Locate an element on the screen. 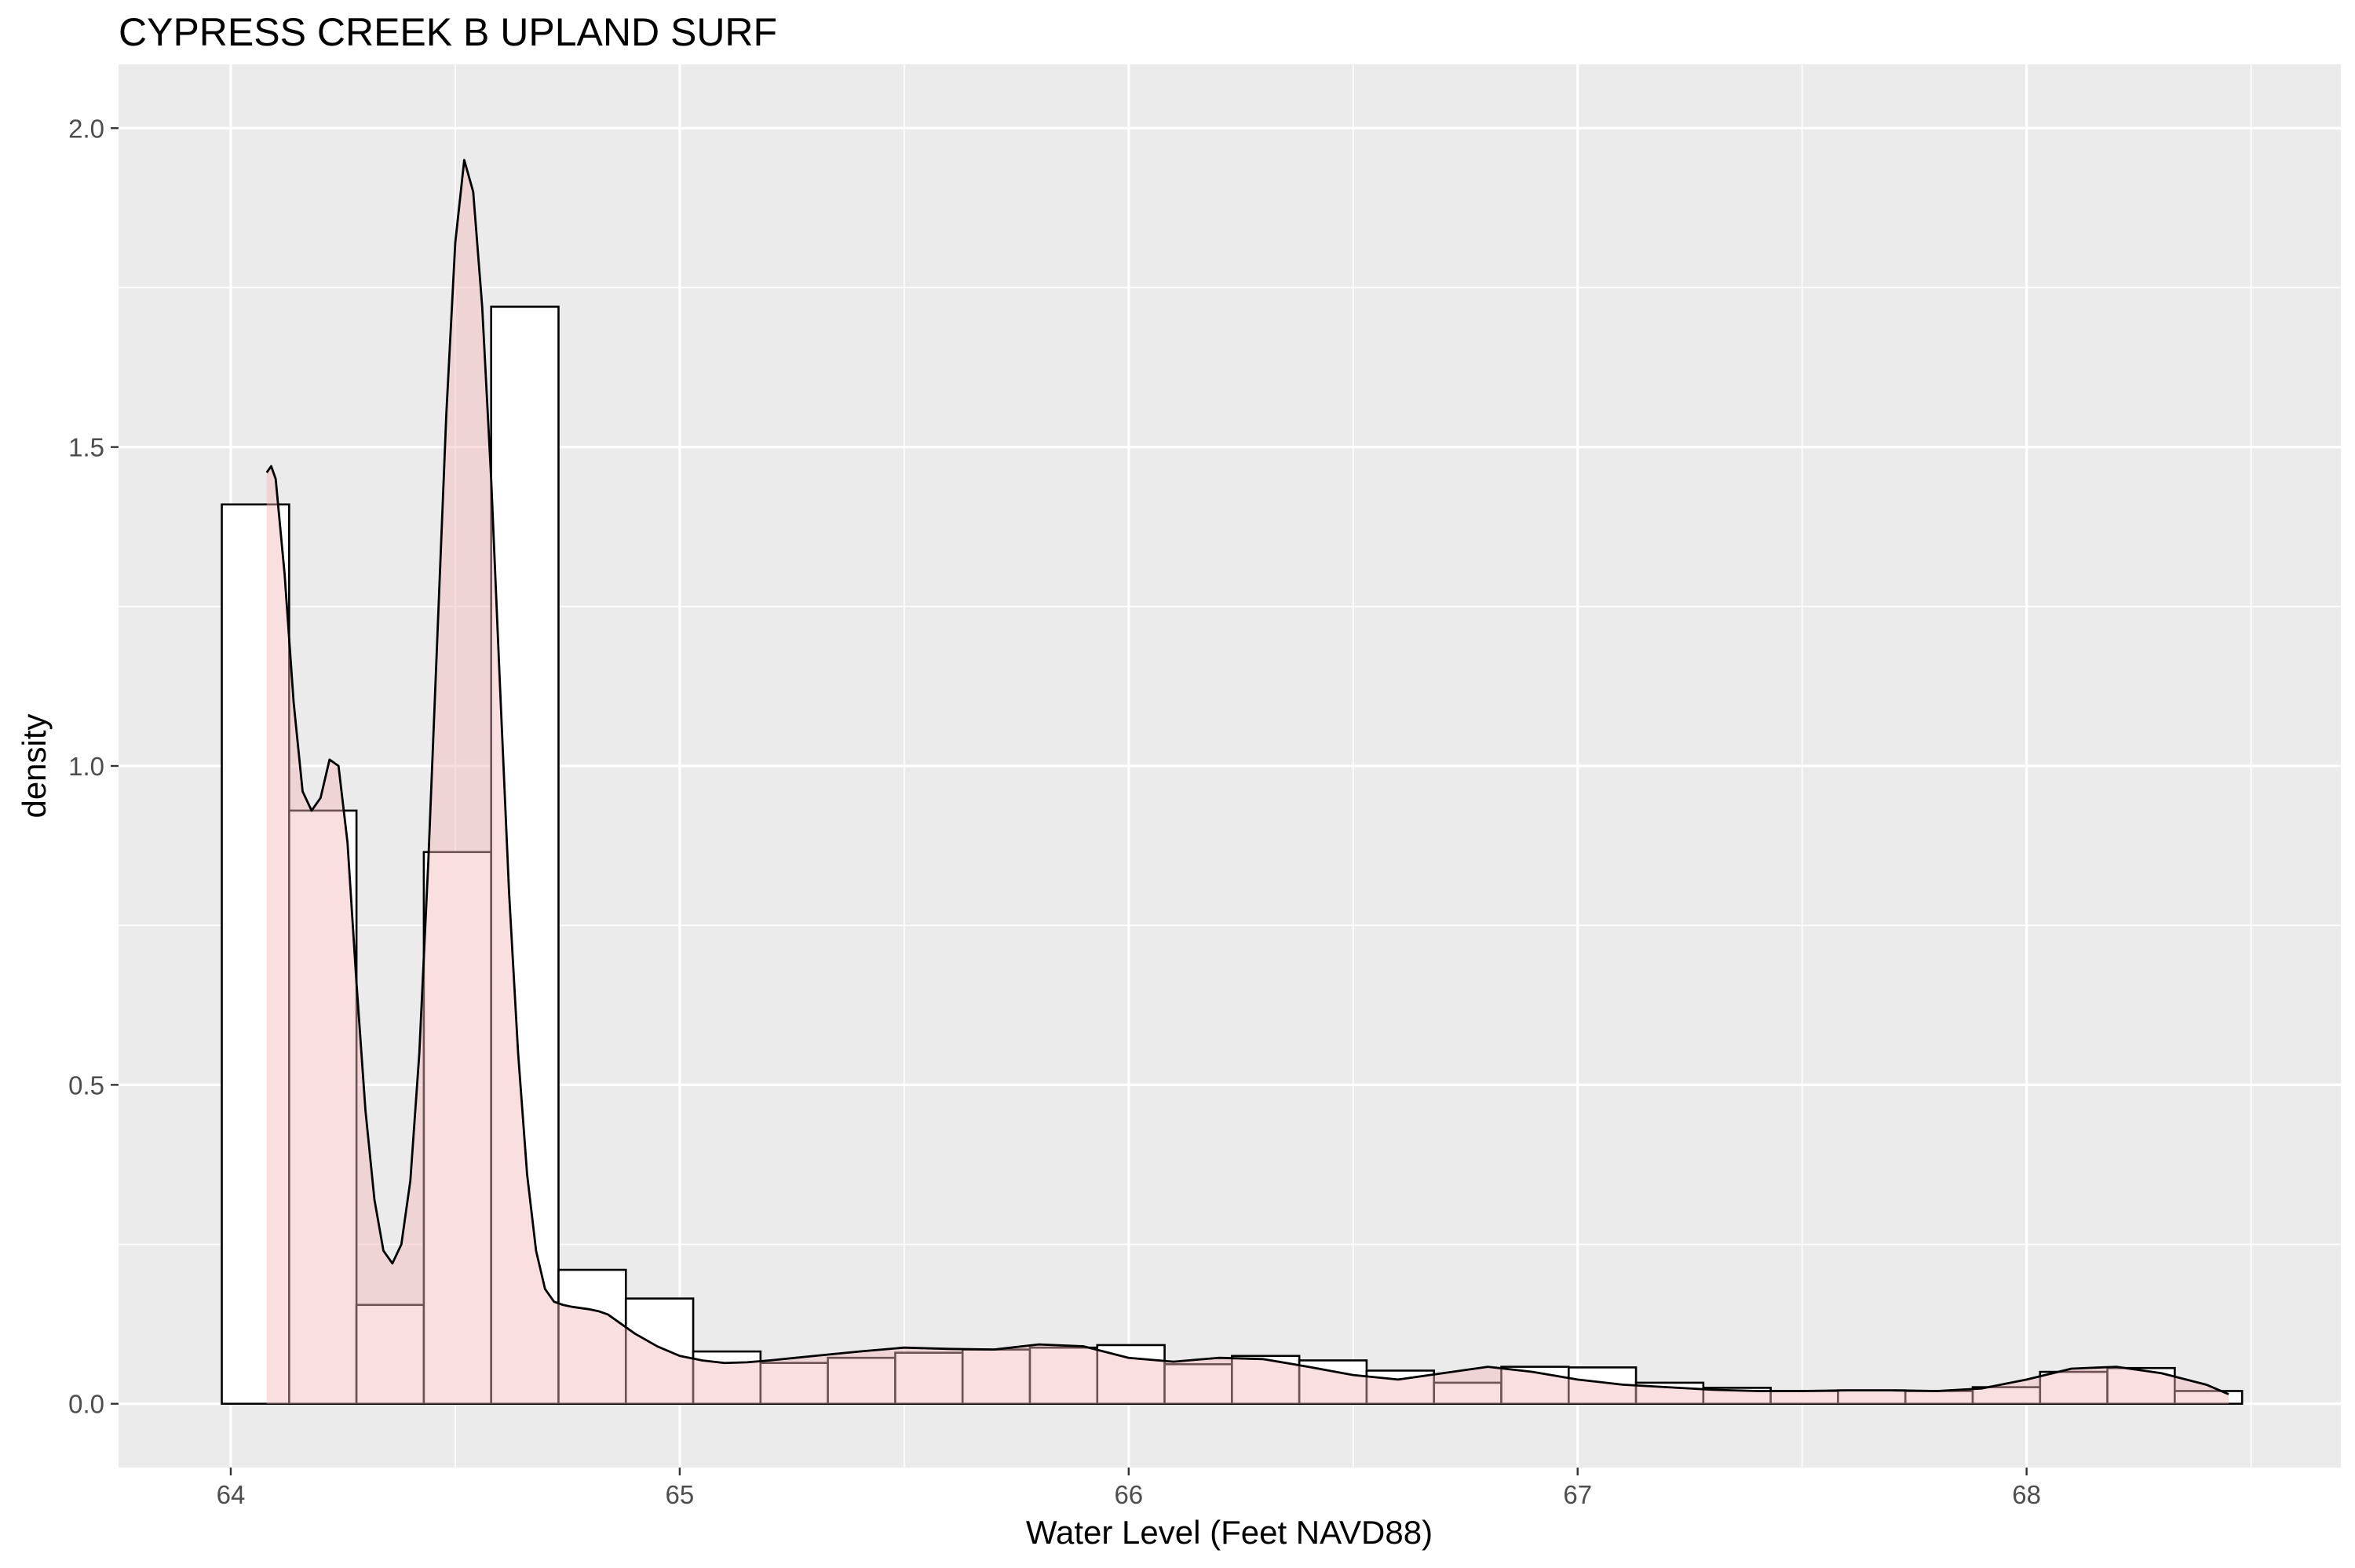 The height and width of the screenshot is (1568, 2355). y-tick-label: 2.0 is located at coordinates (86, 128).